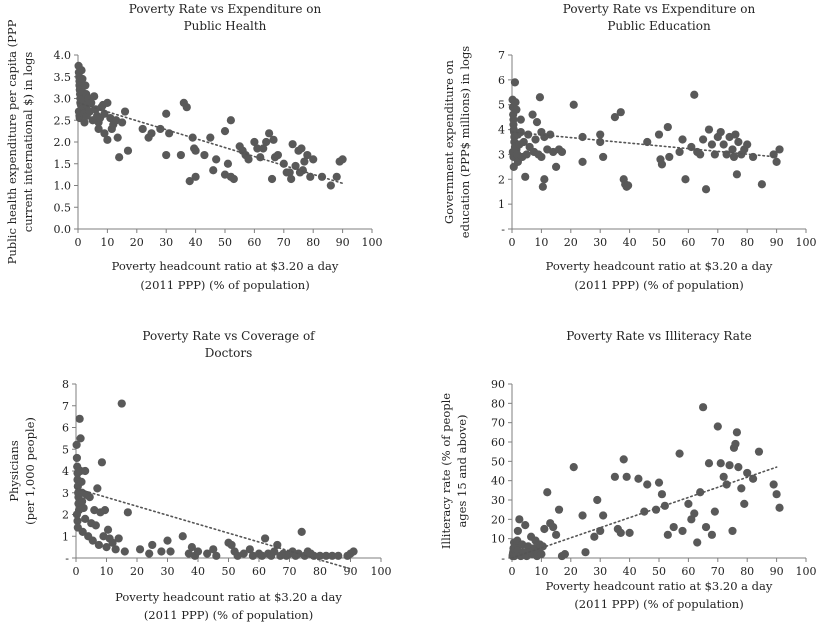 The height and width of the screenshot is (627, 838). What do you see at coordinates (659, 336) in the screenshot?
I see `chart-title: Poverty Rate vs Illiteracy Rate` at bounding box center [659, 336].